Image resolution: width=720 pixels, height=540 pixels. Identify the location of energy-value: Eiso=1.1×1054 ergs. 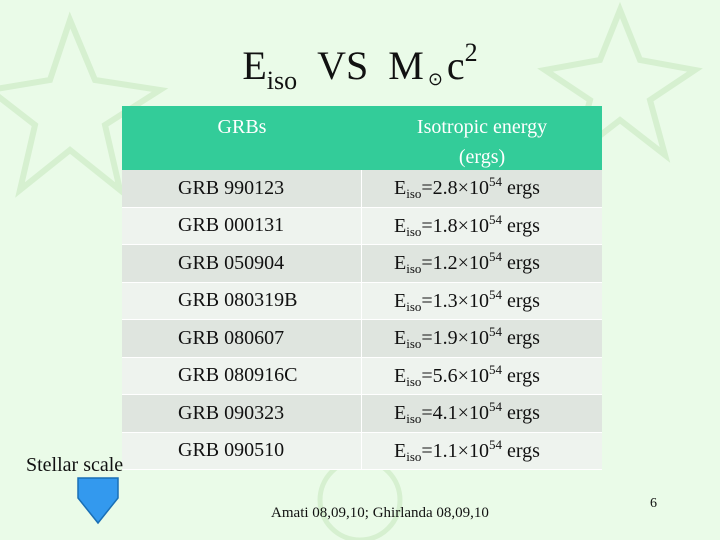
(467, 451).